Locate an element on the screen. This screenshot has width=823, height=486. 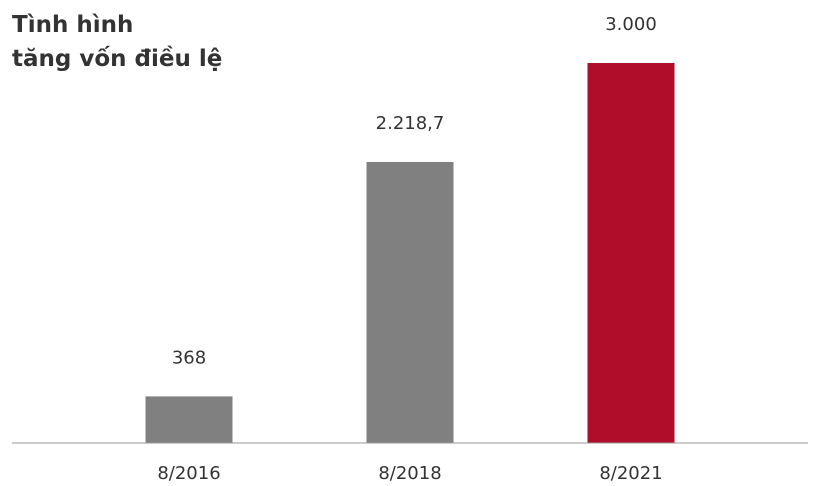
value-label: 2.218,7 is located at coordinates (410, 123).